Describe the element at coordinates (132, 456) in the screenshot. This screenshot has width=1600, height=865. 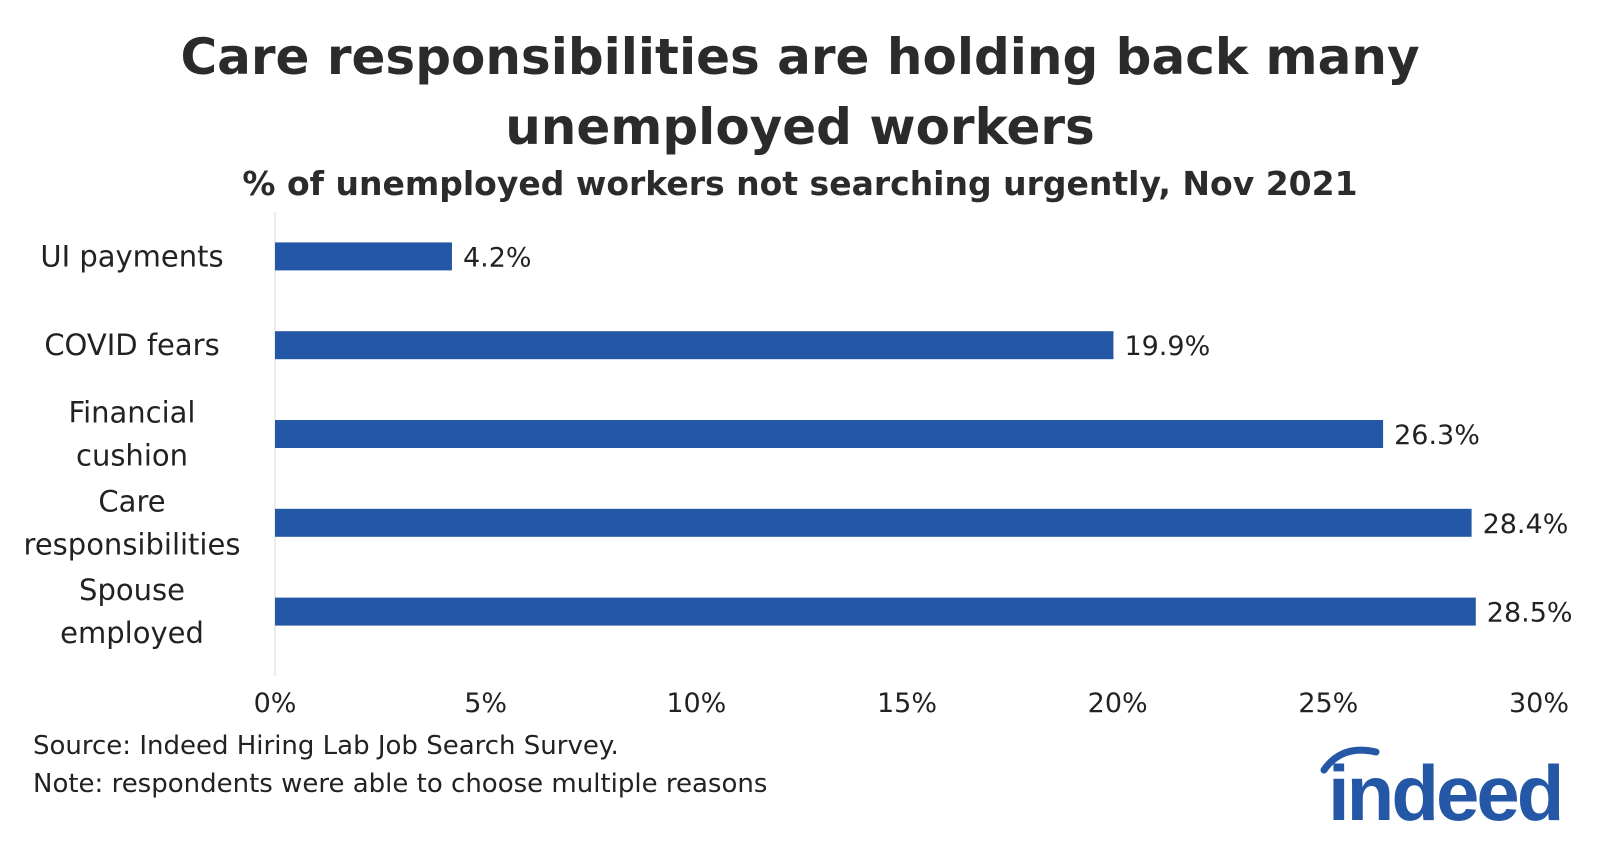
I see `category-label-line: cushion` at that location.